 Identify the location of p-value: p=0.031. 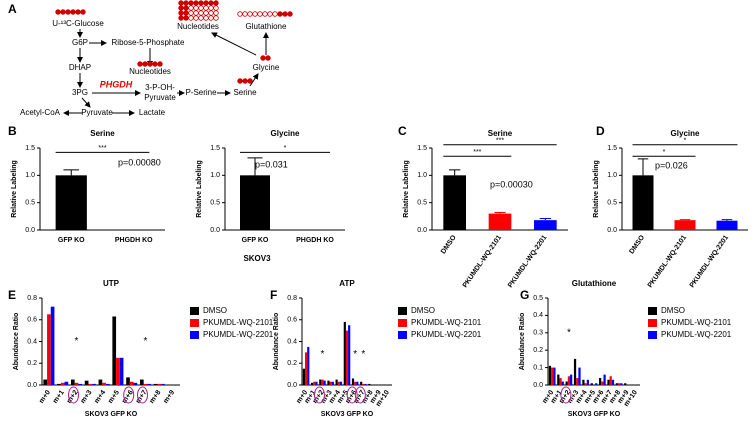
(271, 164).